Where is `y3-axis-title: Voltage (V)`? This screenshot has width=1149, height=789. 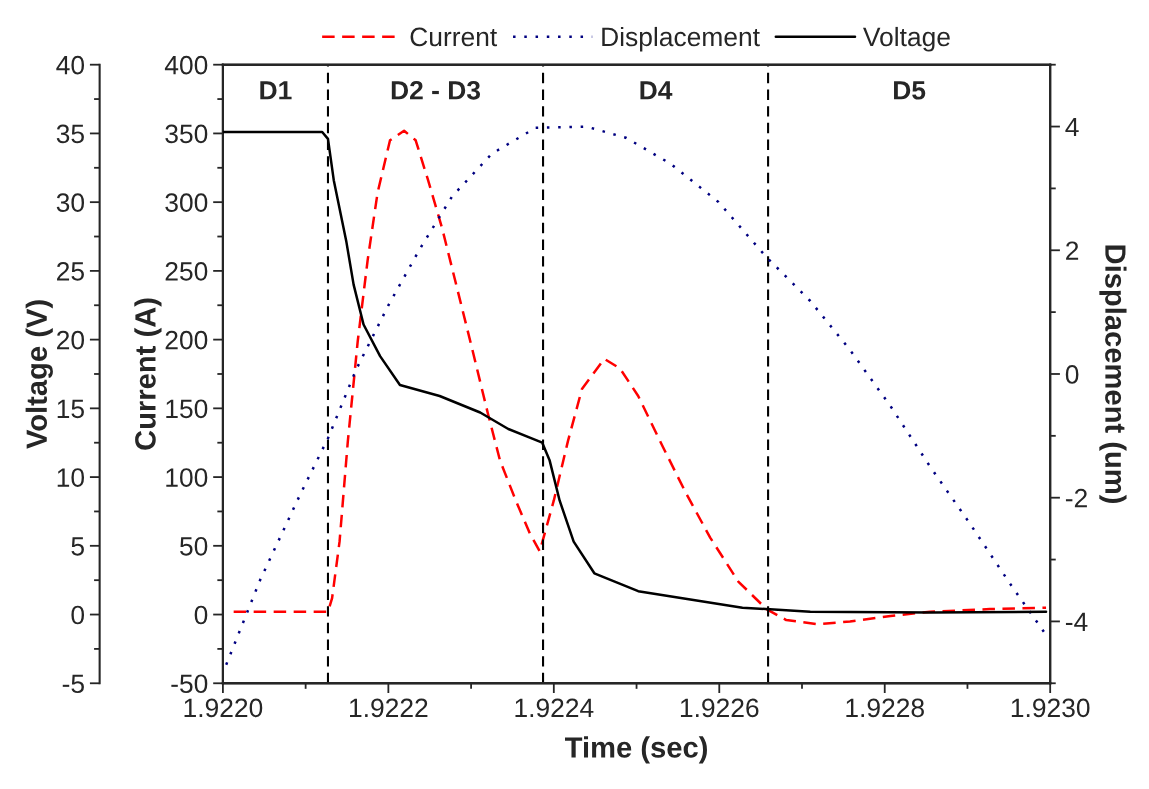 y3-axis-title: Voltage (V) is located at coordinates (39, 374).